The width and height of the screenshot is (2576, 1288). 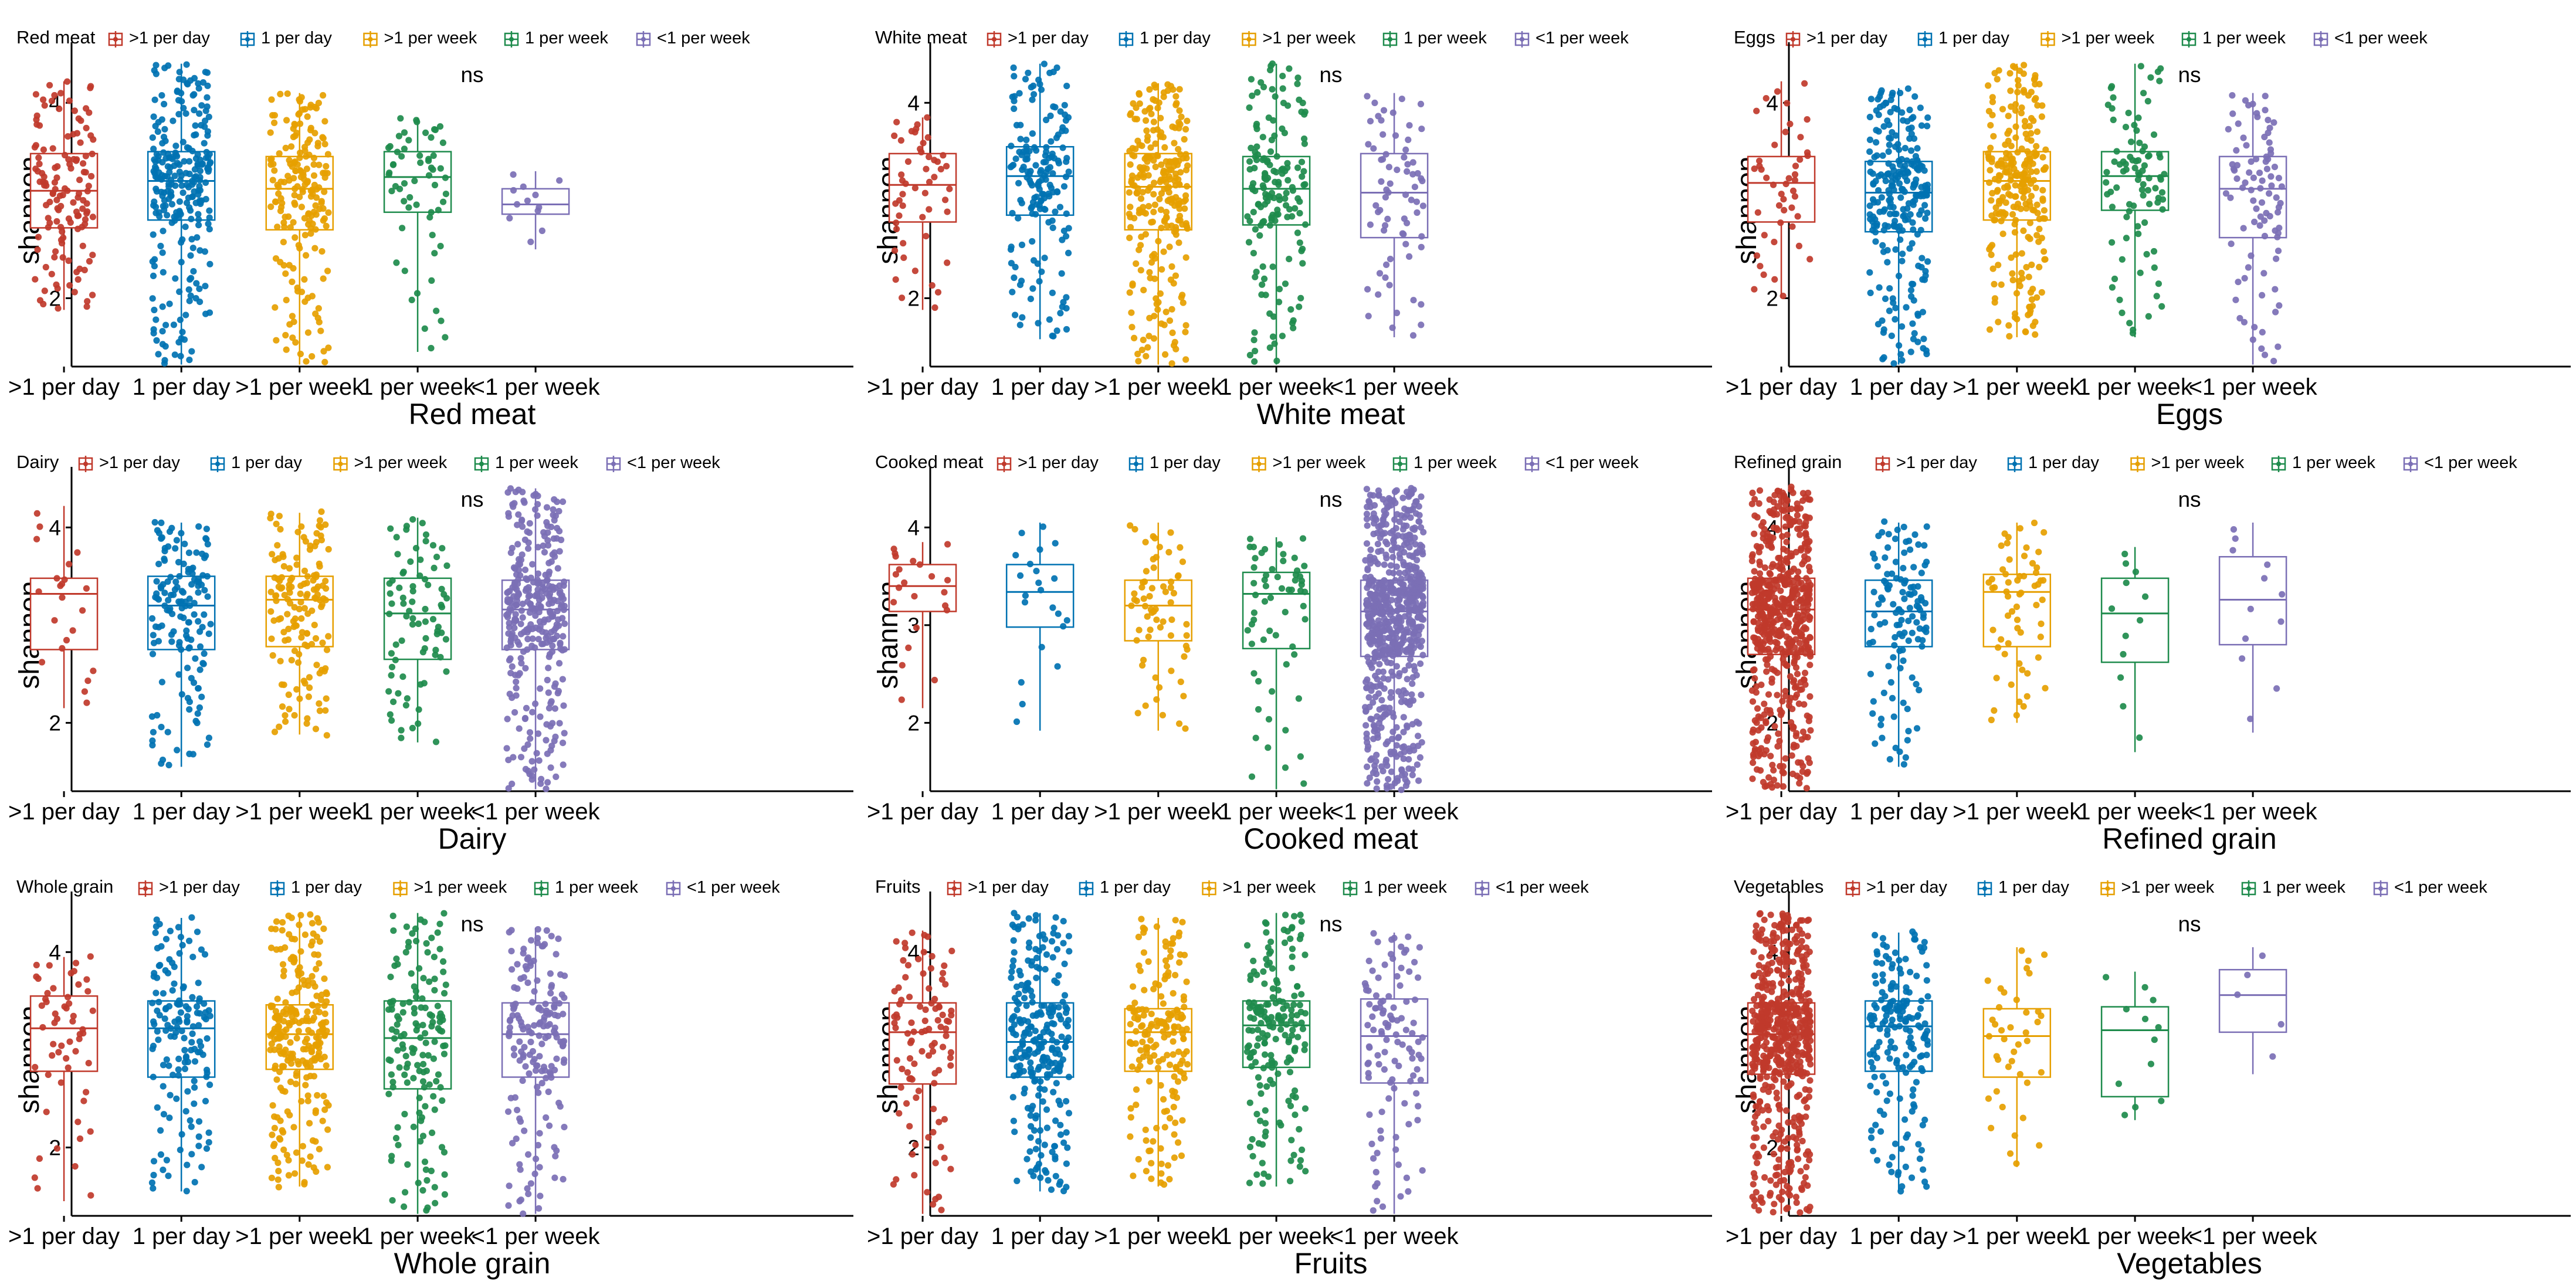 I want to click on legend-title: White meat, so click(x=921, y=37).